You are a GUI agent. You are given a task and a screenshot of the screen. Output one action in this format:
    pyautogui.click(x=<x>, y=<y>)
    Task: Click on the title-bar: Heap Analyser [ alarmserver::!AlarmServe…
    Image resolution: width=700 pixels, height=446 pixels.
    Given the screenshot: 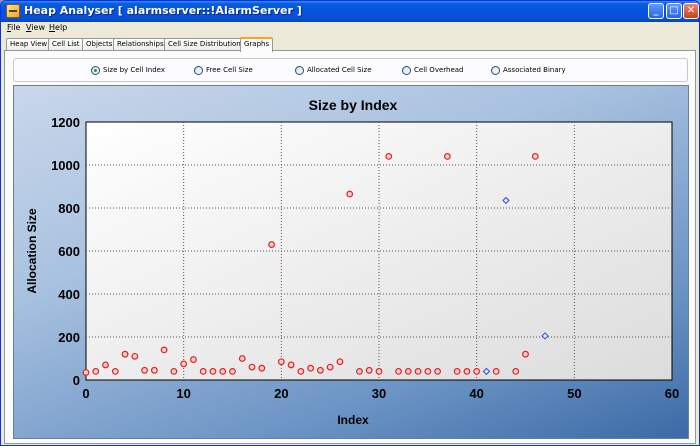 What is the action you would take?
    pyautogui.click(x=350, y=11)
    